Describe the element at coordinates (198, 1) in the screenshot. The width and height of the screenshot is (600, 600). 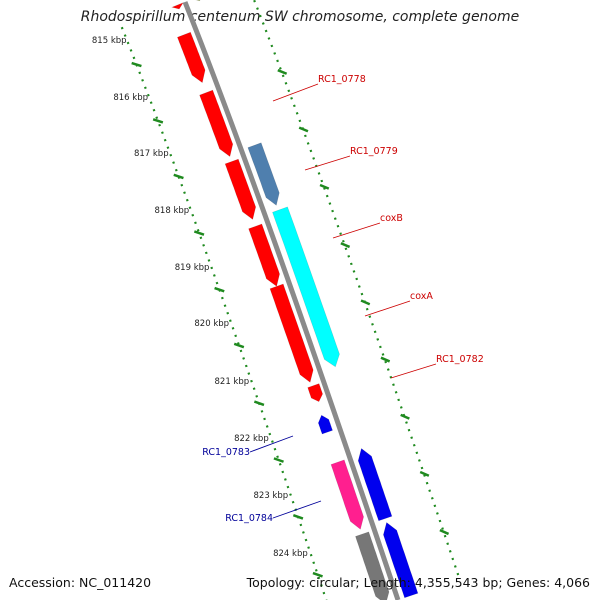
I see `gene-olive` at that location.